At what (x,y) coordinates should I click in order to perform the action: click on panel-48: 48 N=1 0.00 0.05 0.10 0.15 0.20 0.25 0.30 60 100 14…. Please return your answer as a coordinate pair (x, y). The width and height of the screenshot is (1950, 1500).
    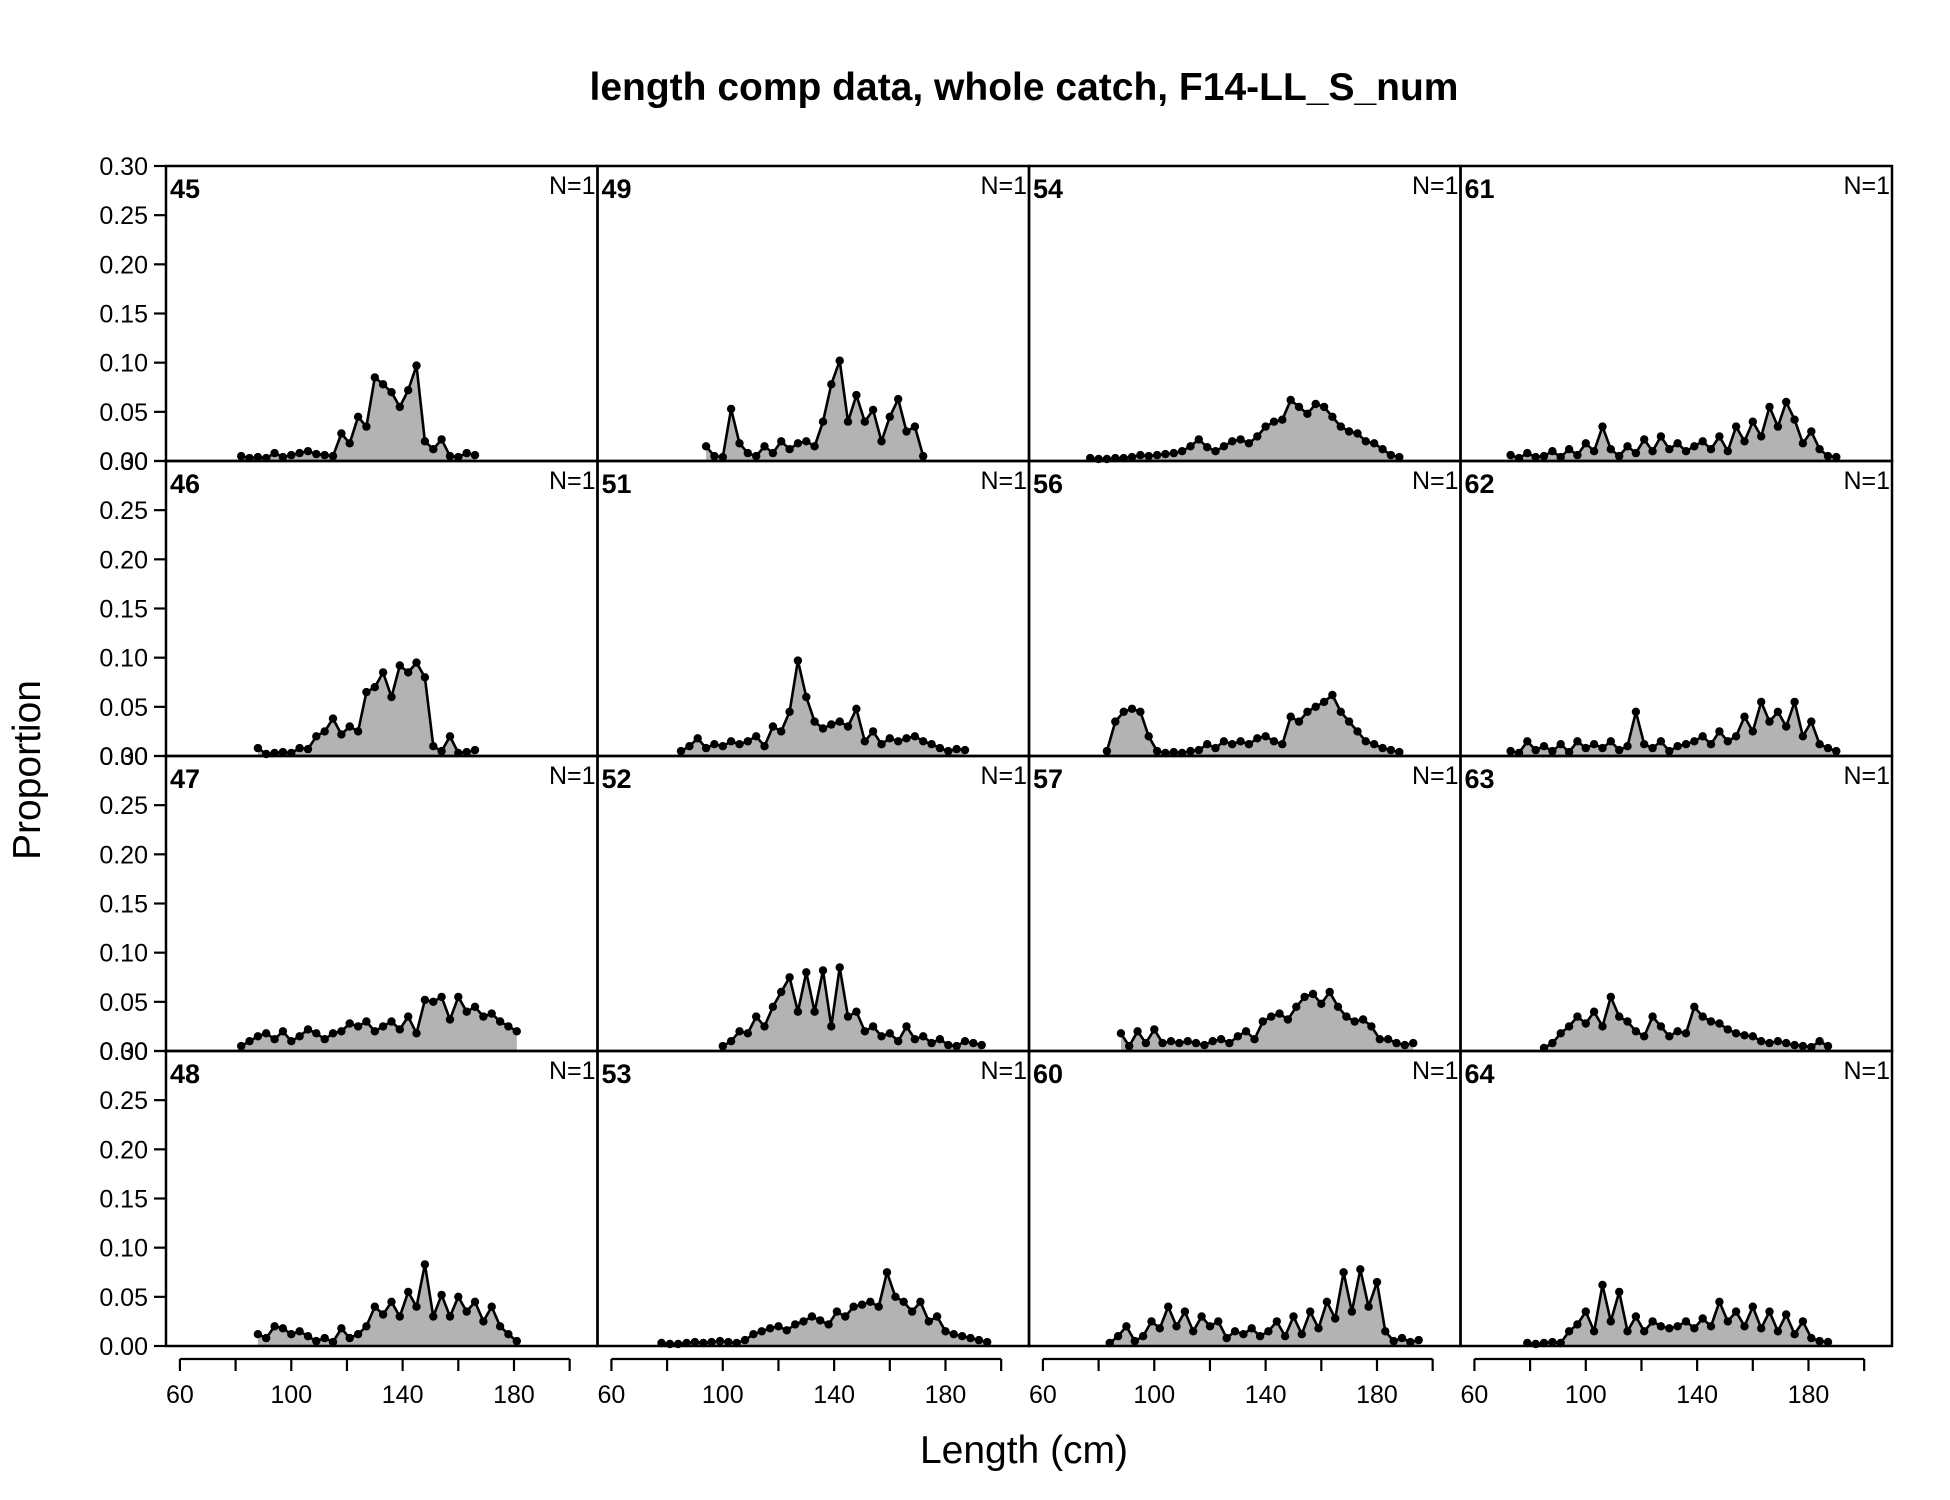
    Looking at the image, I should click on (349, 1223).